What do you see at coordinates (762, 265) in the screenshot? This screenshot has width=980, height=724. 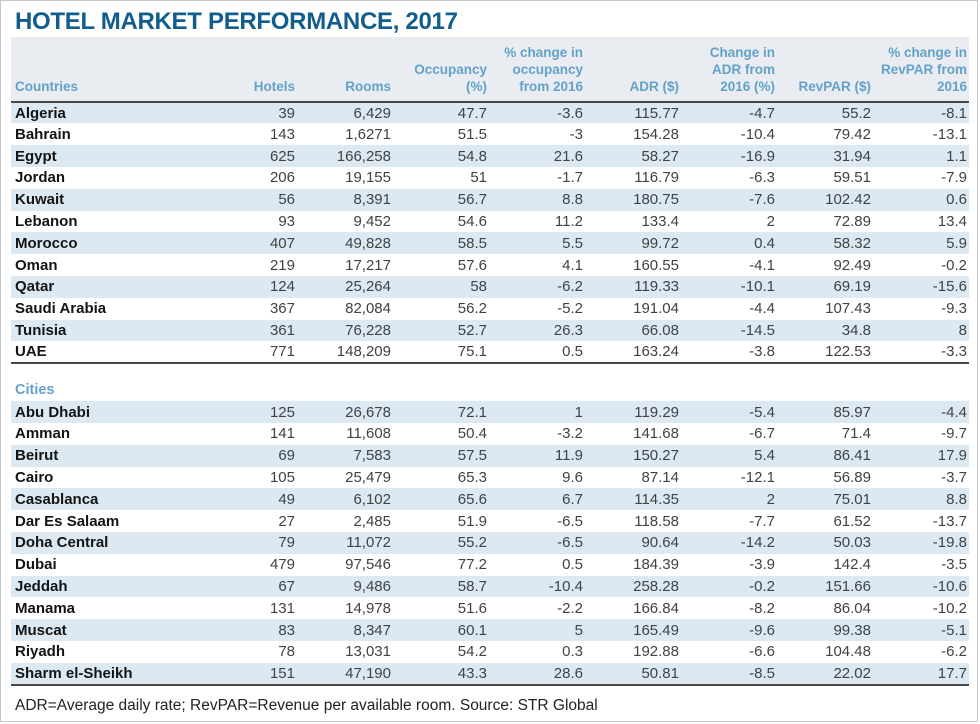 I see `table-cell: -4.1` at bounding box center [762, 265].